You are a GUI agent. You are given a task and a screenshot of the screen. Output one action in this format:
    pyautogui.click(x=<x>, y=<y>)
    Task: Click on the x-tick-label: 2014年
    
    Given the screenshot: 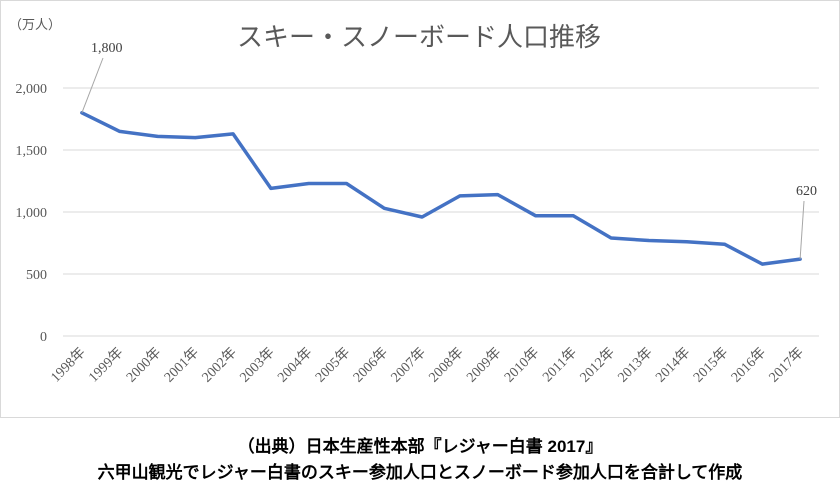 What is the action you would take?
    pyautogui.click(x=673, y=365)
    